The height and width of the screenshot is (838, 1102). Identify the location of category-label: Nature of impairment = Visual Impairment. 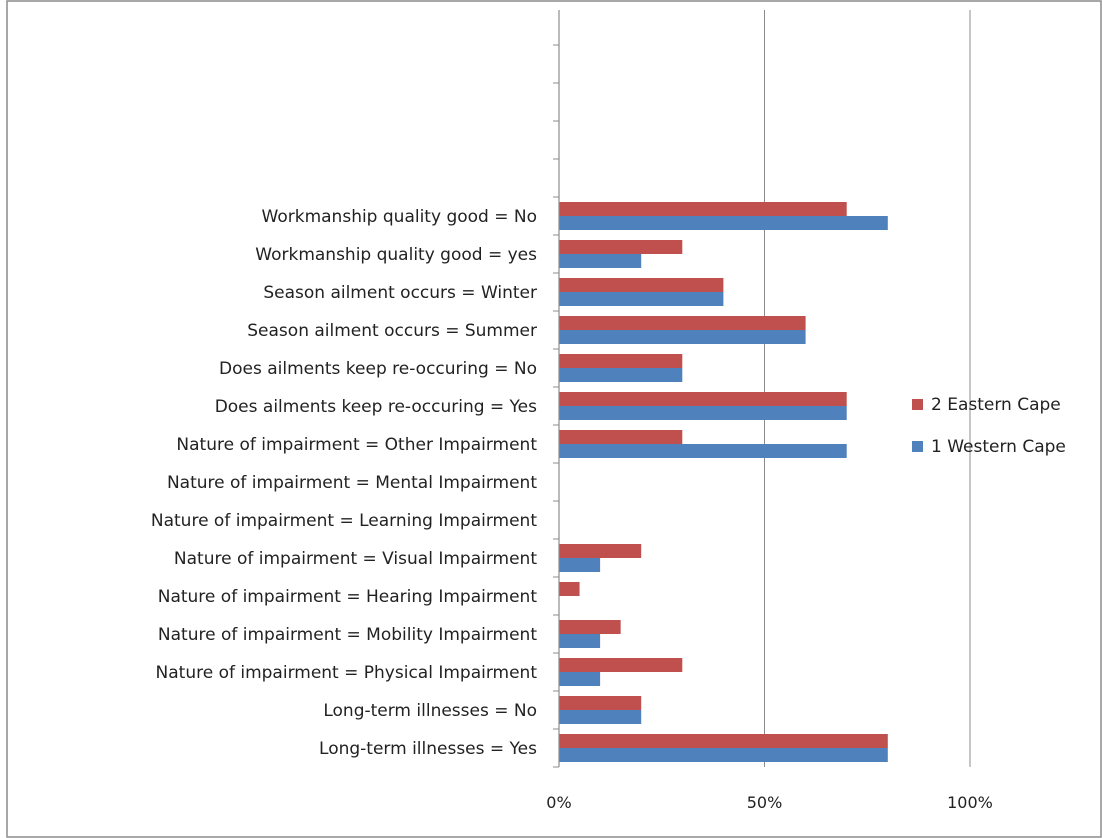
(355, 559).